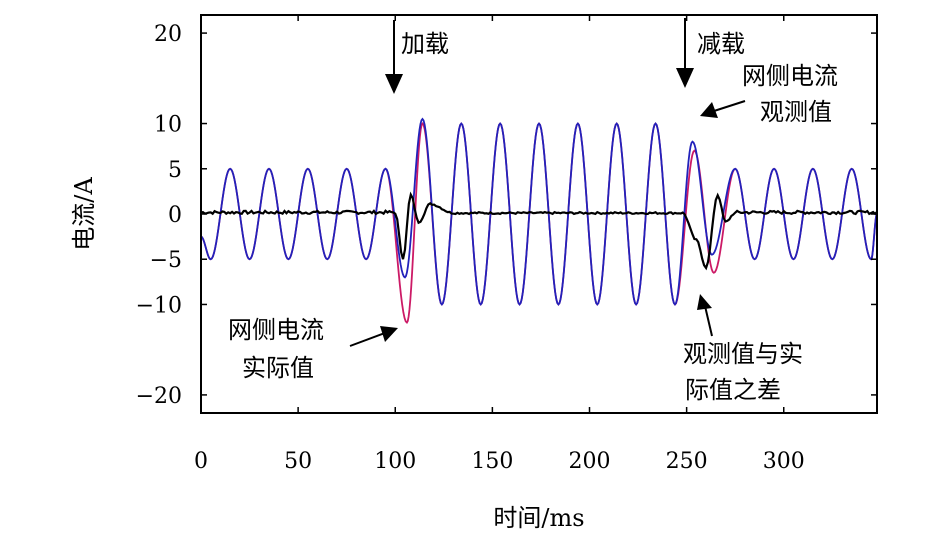 This screenshot has height=542, width=946. Describe the element at coordinates (790, 76) in the screenshot. I see `observed-current-label-line1: 网侧电流` at that location.